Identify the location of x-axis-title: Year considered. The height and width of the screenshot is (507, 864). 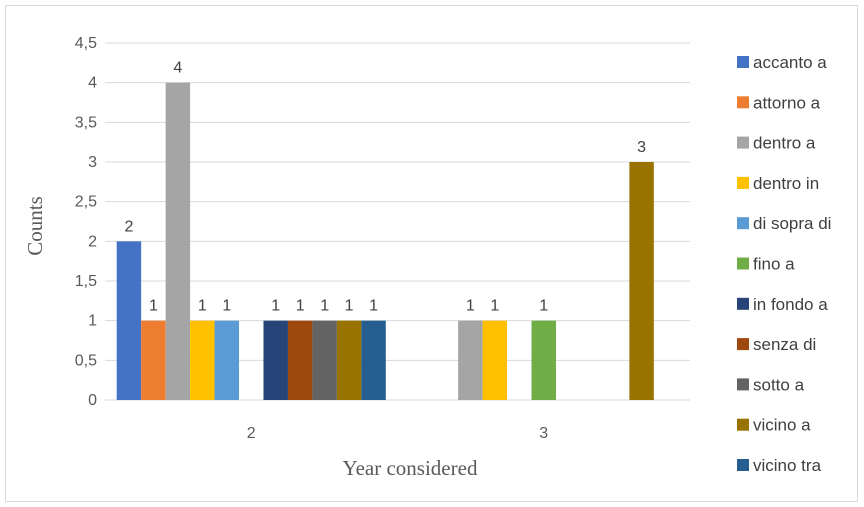
(410, 468).